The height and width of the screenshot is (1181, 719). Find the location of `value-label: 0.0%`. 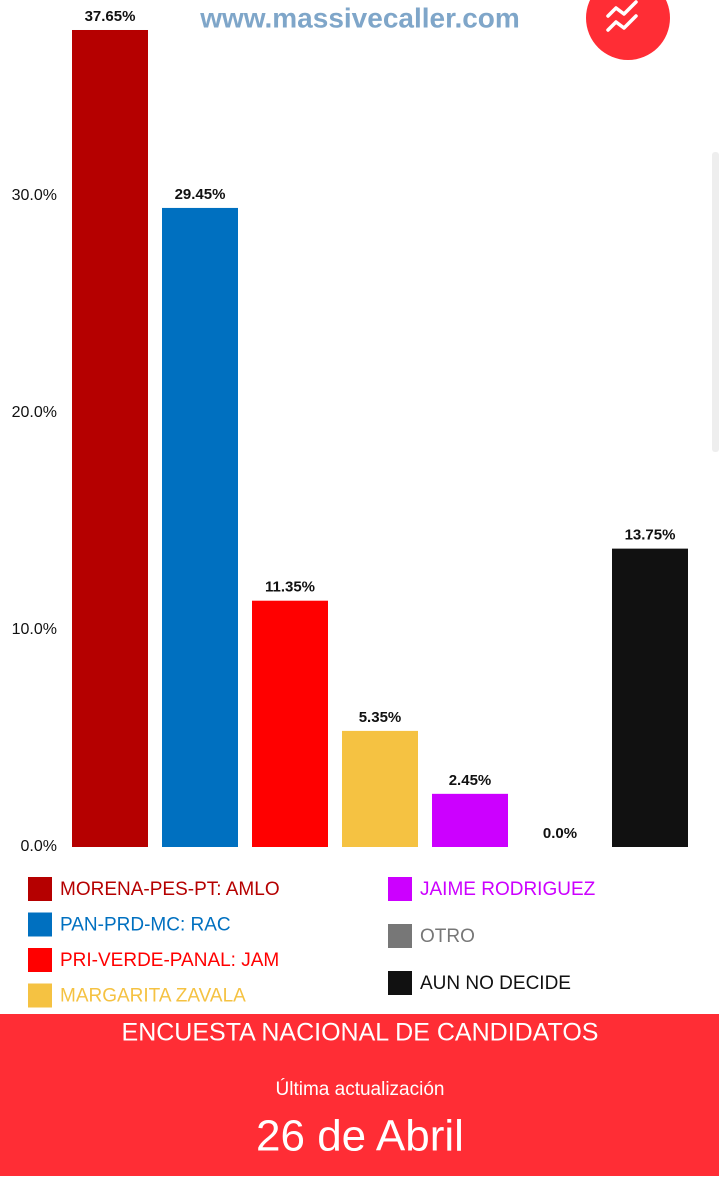

value-label: 0.0% is located at coordinates (560, 833).